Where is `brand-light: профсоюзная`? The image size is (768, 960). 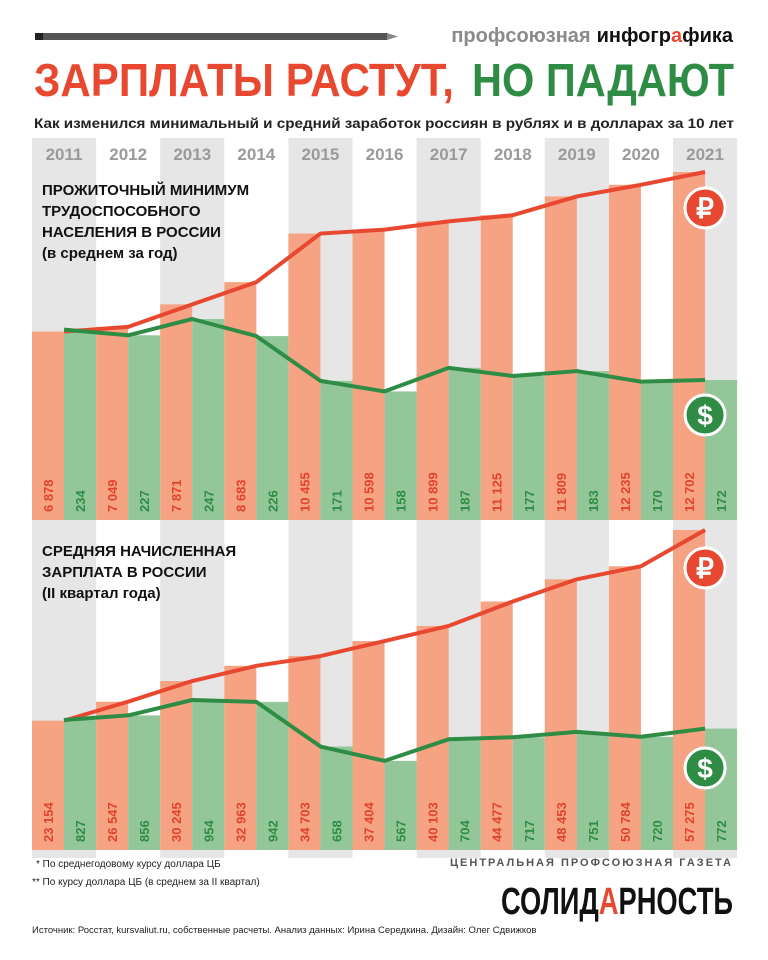
brand-light: профсоюзная is located at coordinates (520, 36).